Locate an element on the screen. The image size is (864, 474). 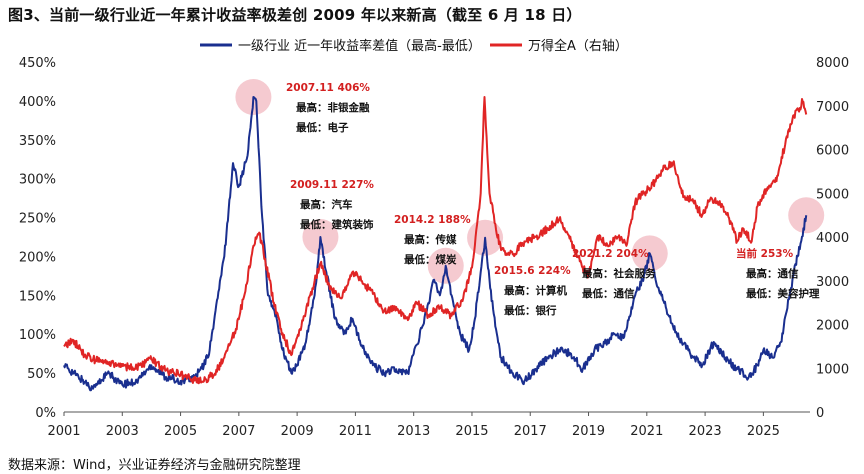
legend: 一级行业 近一年收益率差值（最高-最低） 万得全A（右轴） is located at coordinates (414, 46).